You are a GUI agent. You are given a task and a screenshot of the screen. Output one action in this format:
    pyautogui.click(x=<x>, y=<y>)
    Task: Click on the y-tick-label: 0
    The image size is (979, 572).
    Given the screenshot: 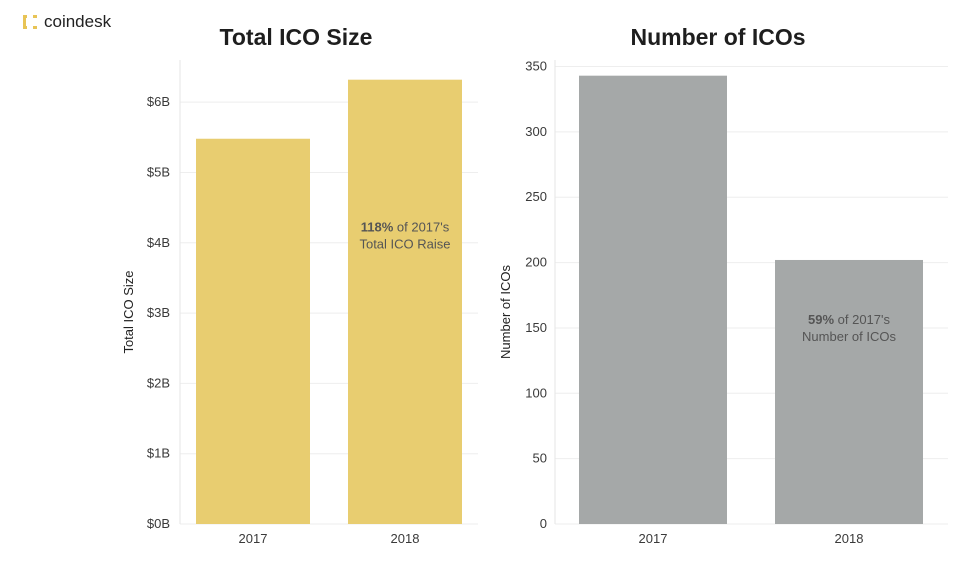 What is the action you would take?
    pyautogui.click(x=543, y=523)
    